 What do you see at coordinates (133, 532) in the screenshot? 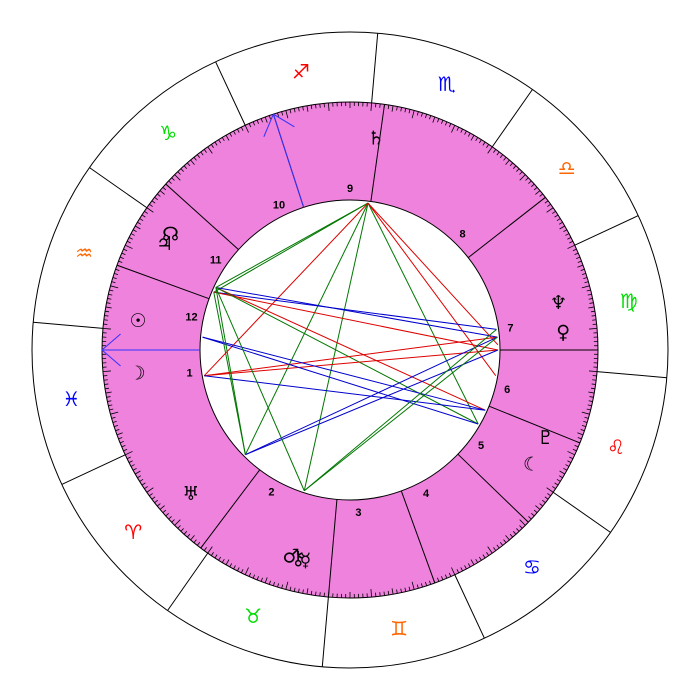
I see `aries-icon: ♈` at bounding box center [133, 532].